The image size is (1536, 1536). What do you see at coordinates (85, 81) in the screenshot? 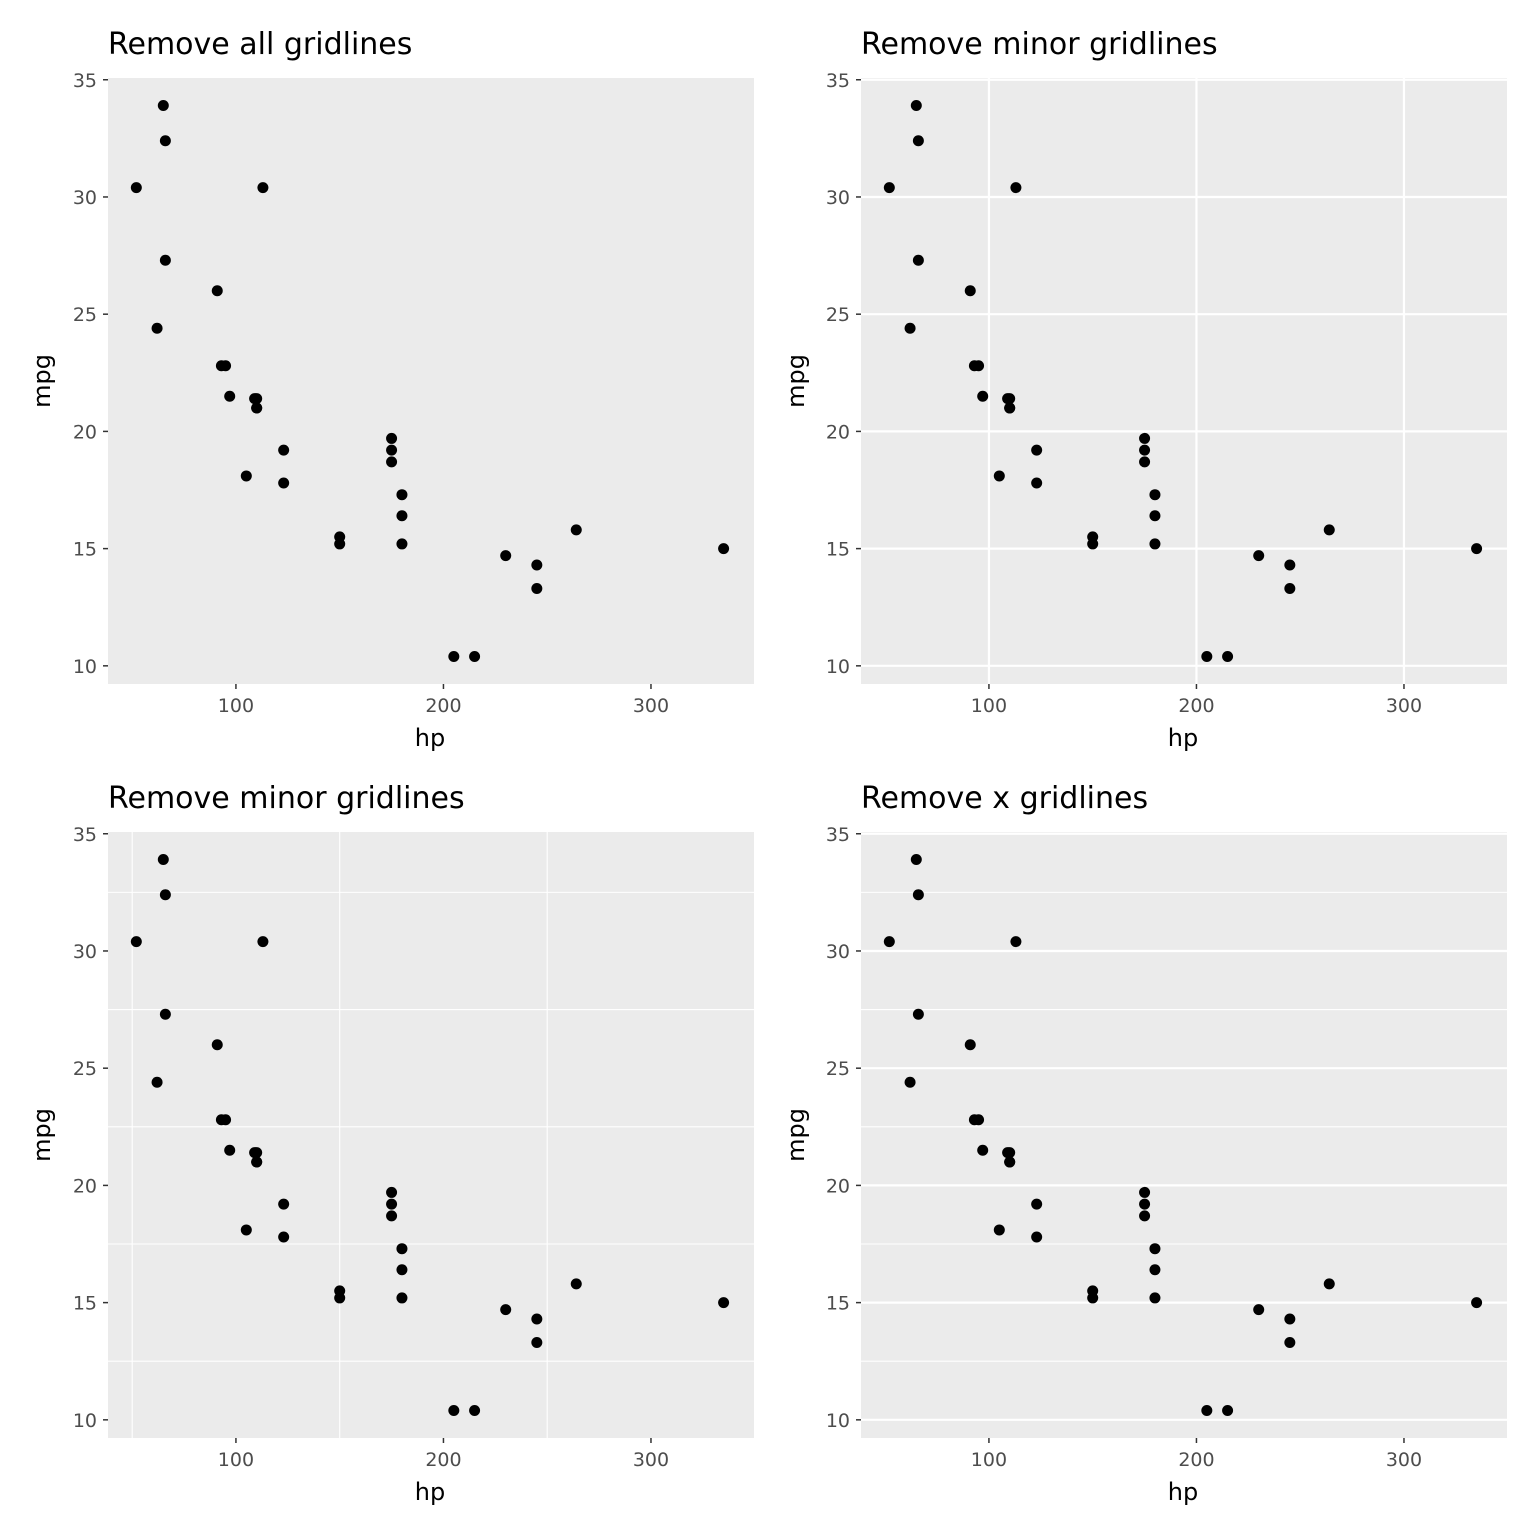
I see `y-tick-label: 35` at bounding box center [85, 81].